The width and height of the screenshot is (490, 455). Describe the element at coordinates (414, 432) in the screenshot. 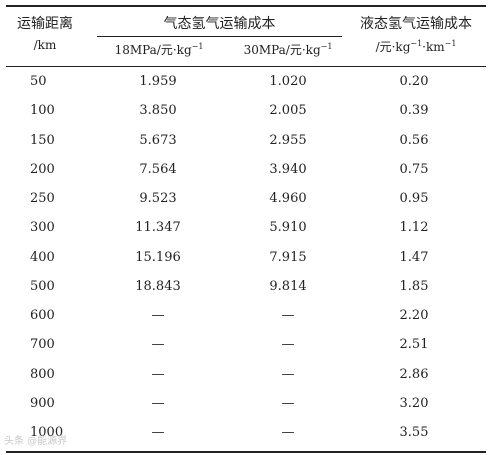

I see `cell-liquid: 3.55` at that location.